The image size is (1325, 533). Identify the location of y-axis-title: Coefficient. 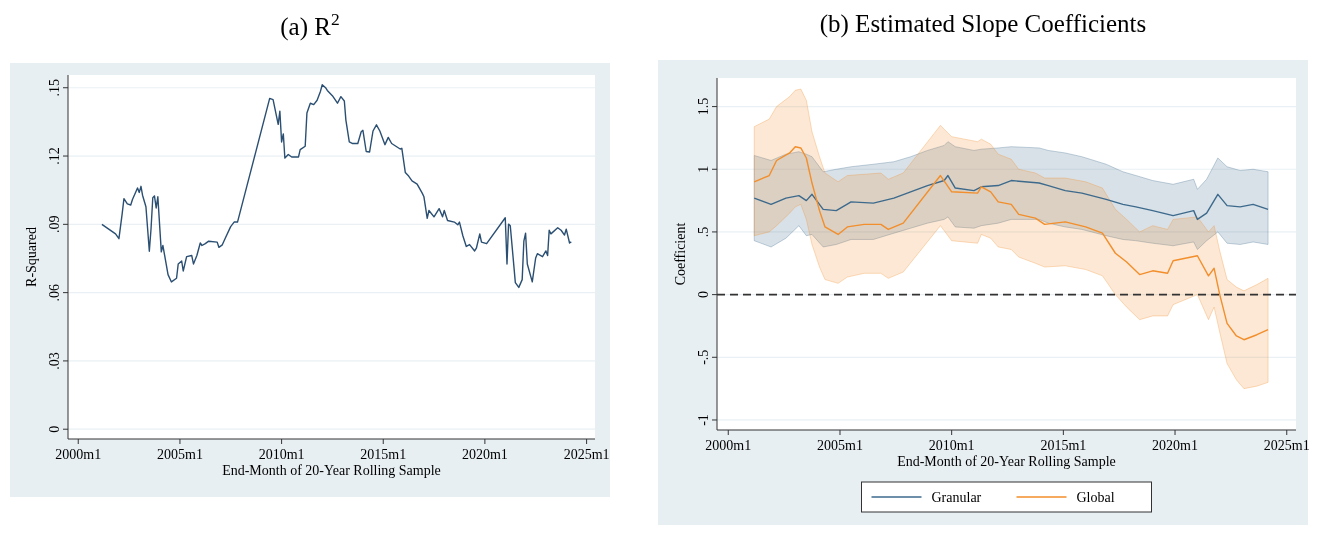
(680, 254).